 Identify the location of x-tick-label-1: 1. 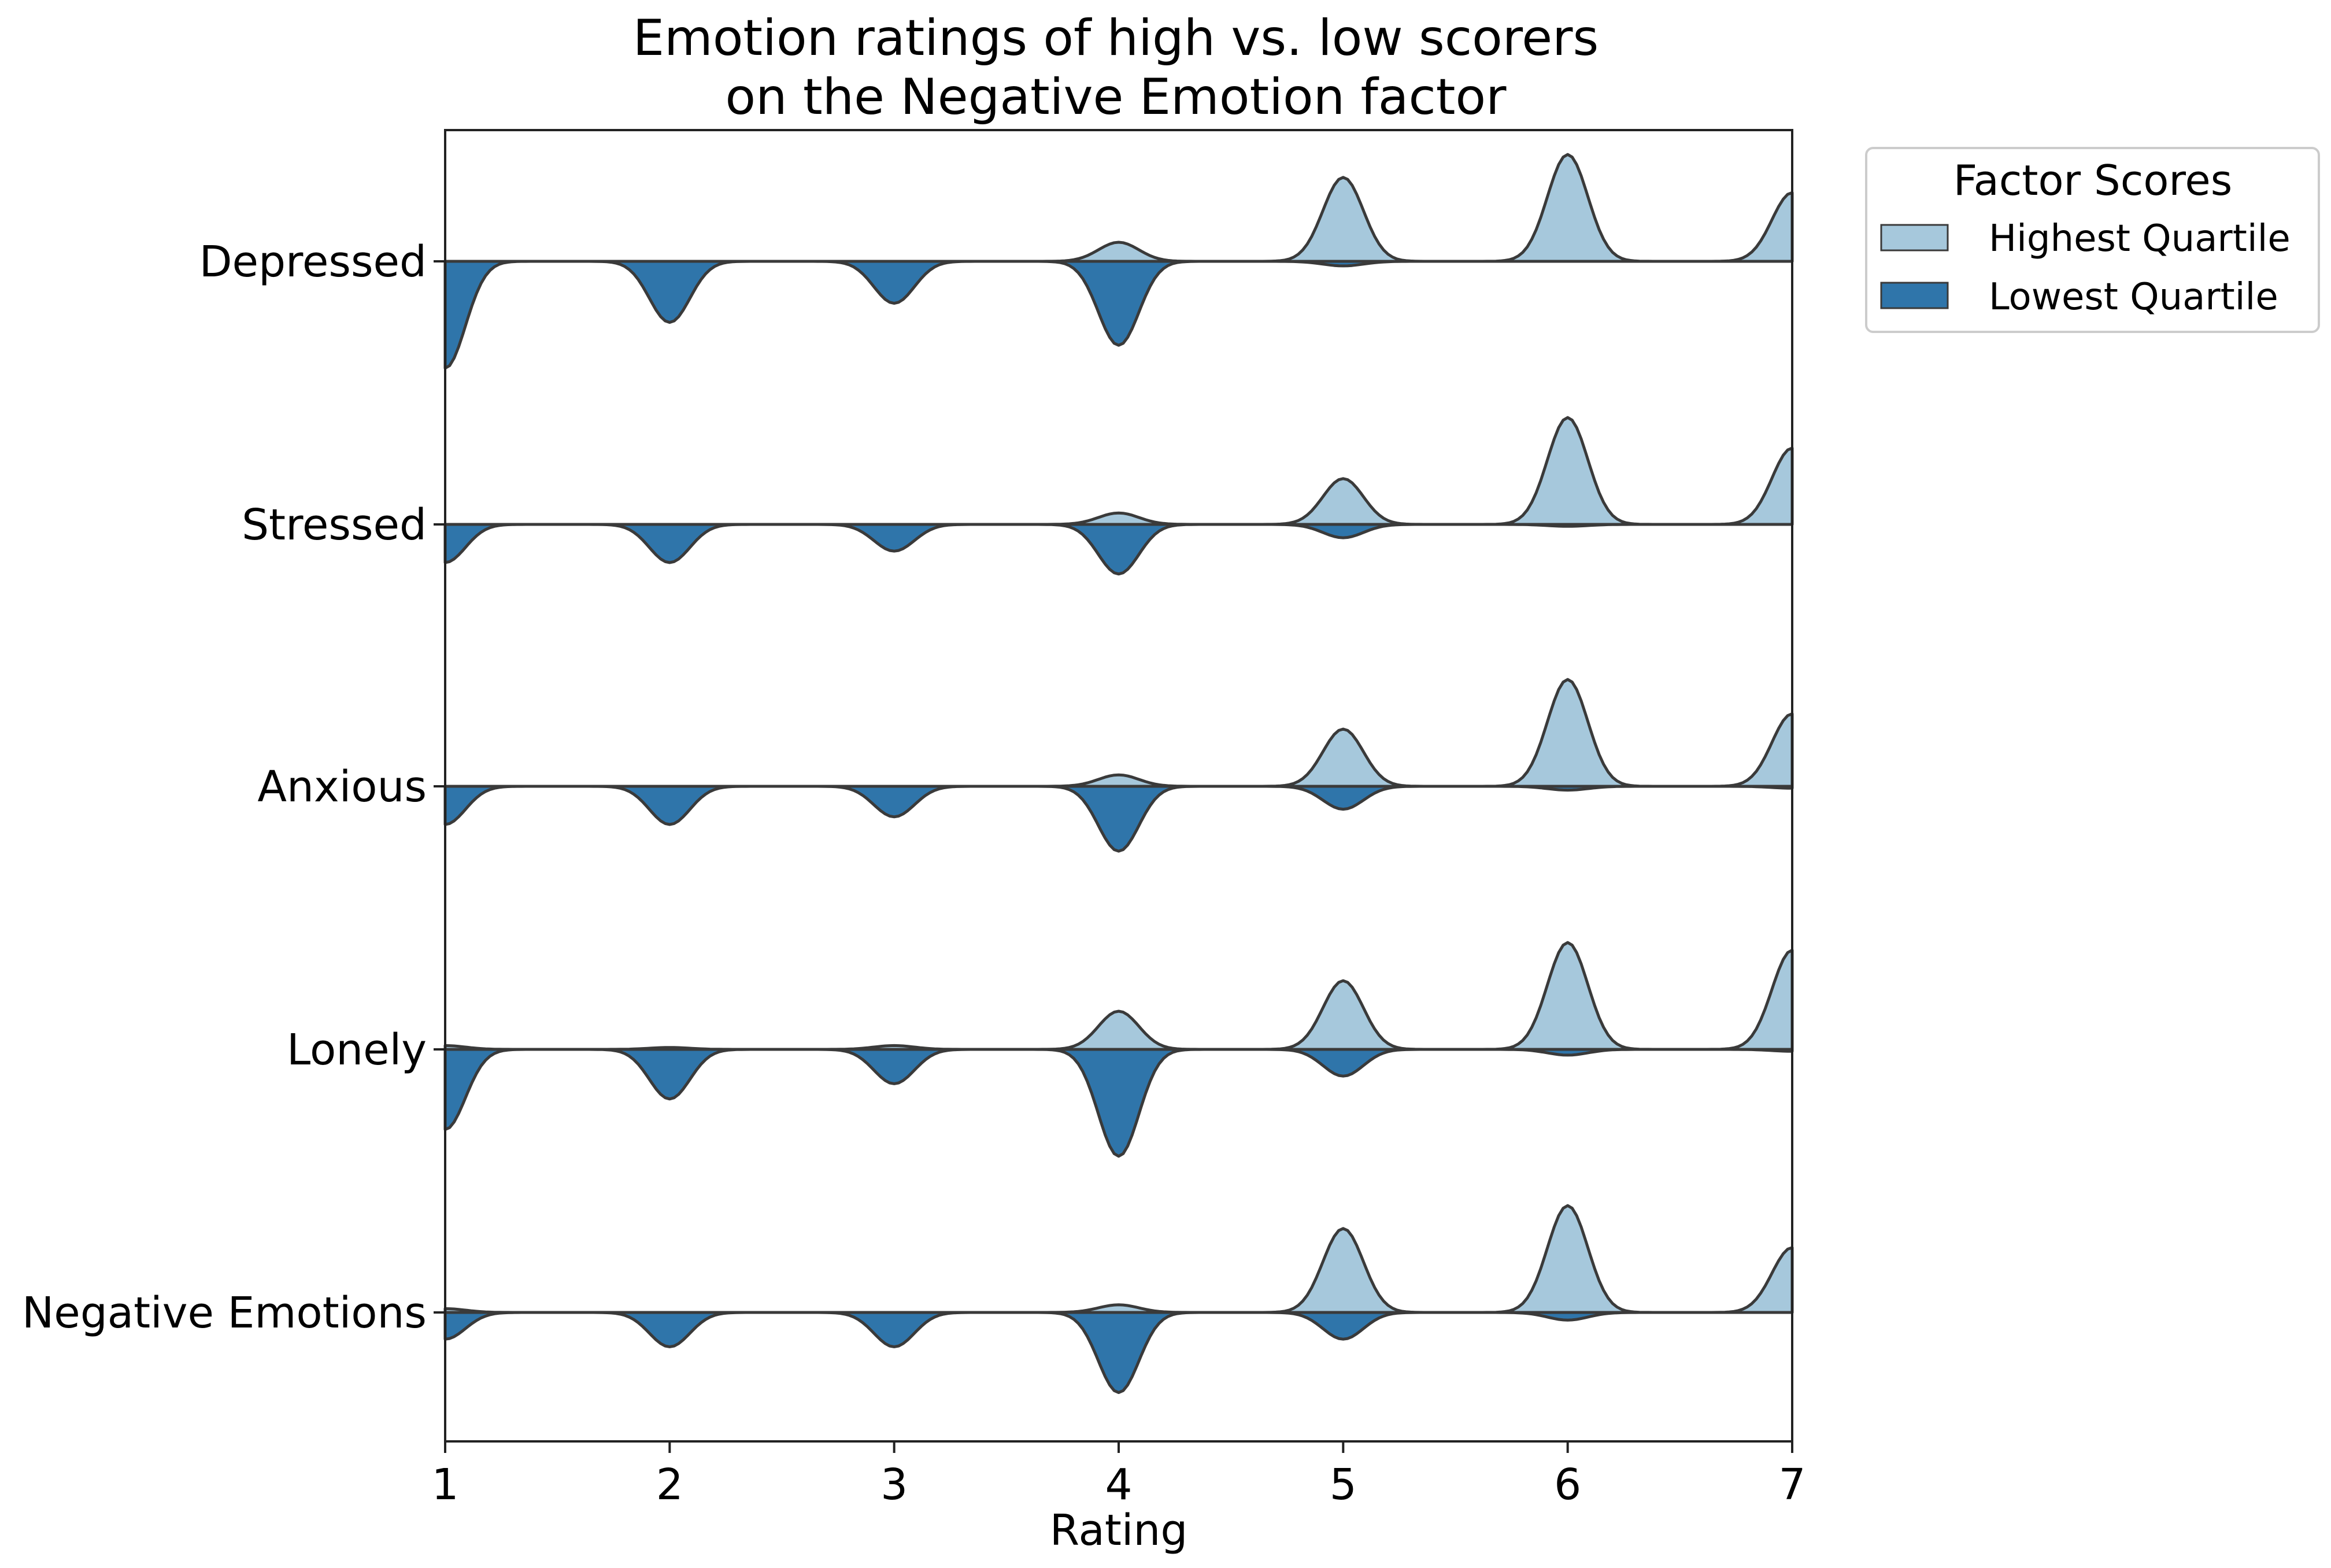
(444, 1485).